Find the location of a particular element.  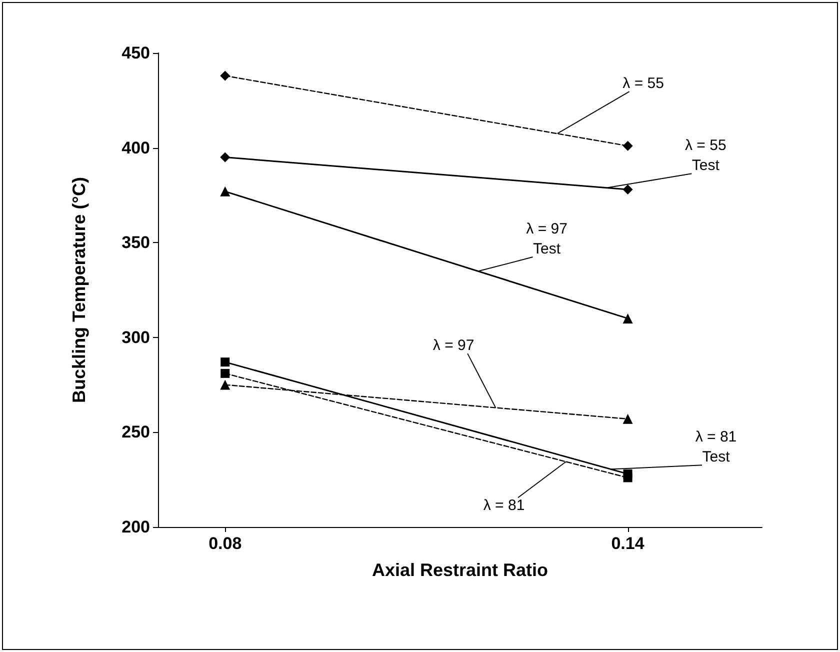

y-tick-label: 350 is located at coordinates (136, 242).